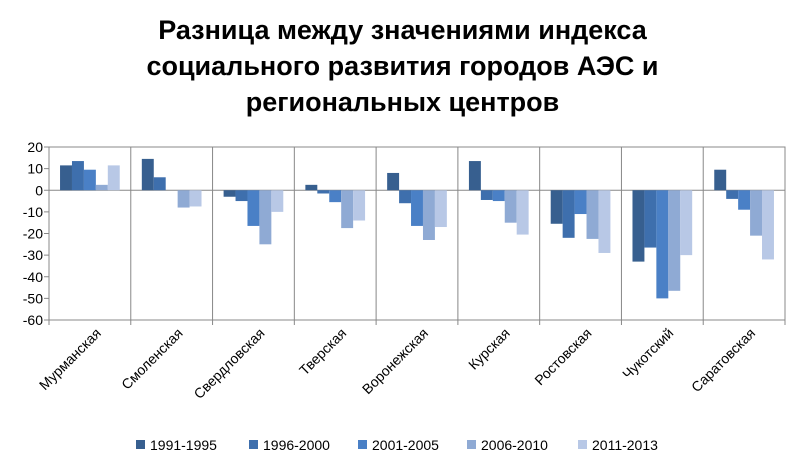 This screenshot has height=468, width=805. What do you see at coordinates (311, 187) in the screenshot?
I see `bar-1991-1995-Тверская` at bounding box center [311, 187].